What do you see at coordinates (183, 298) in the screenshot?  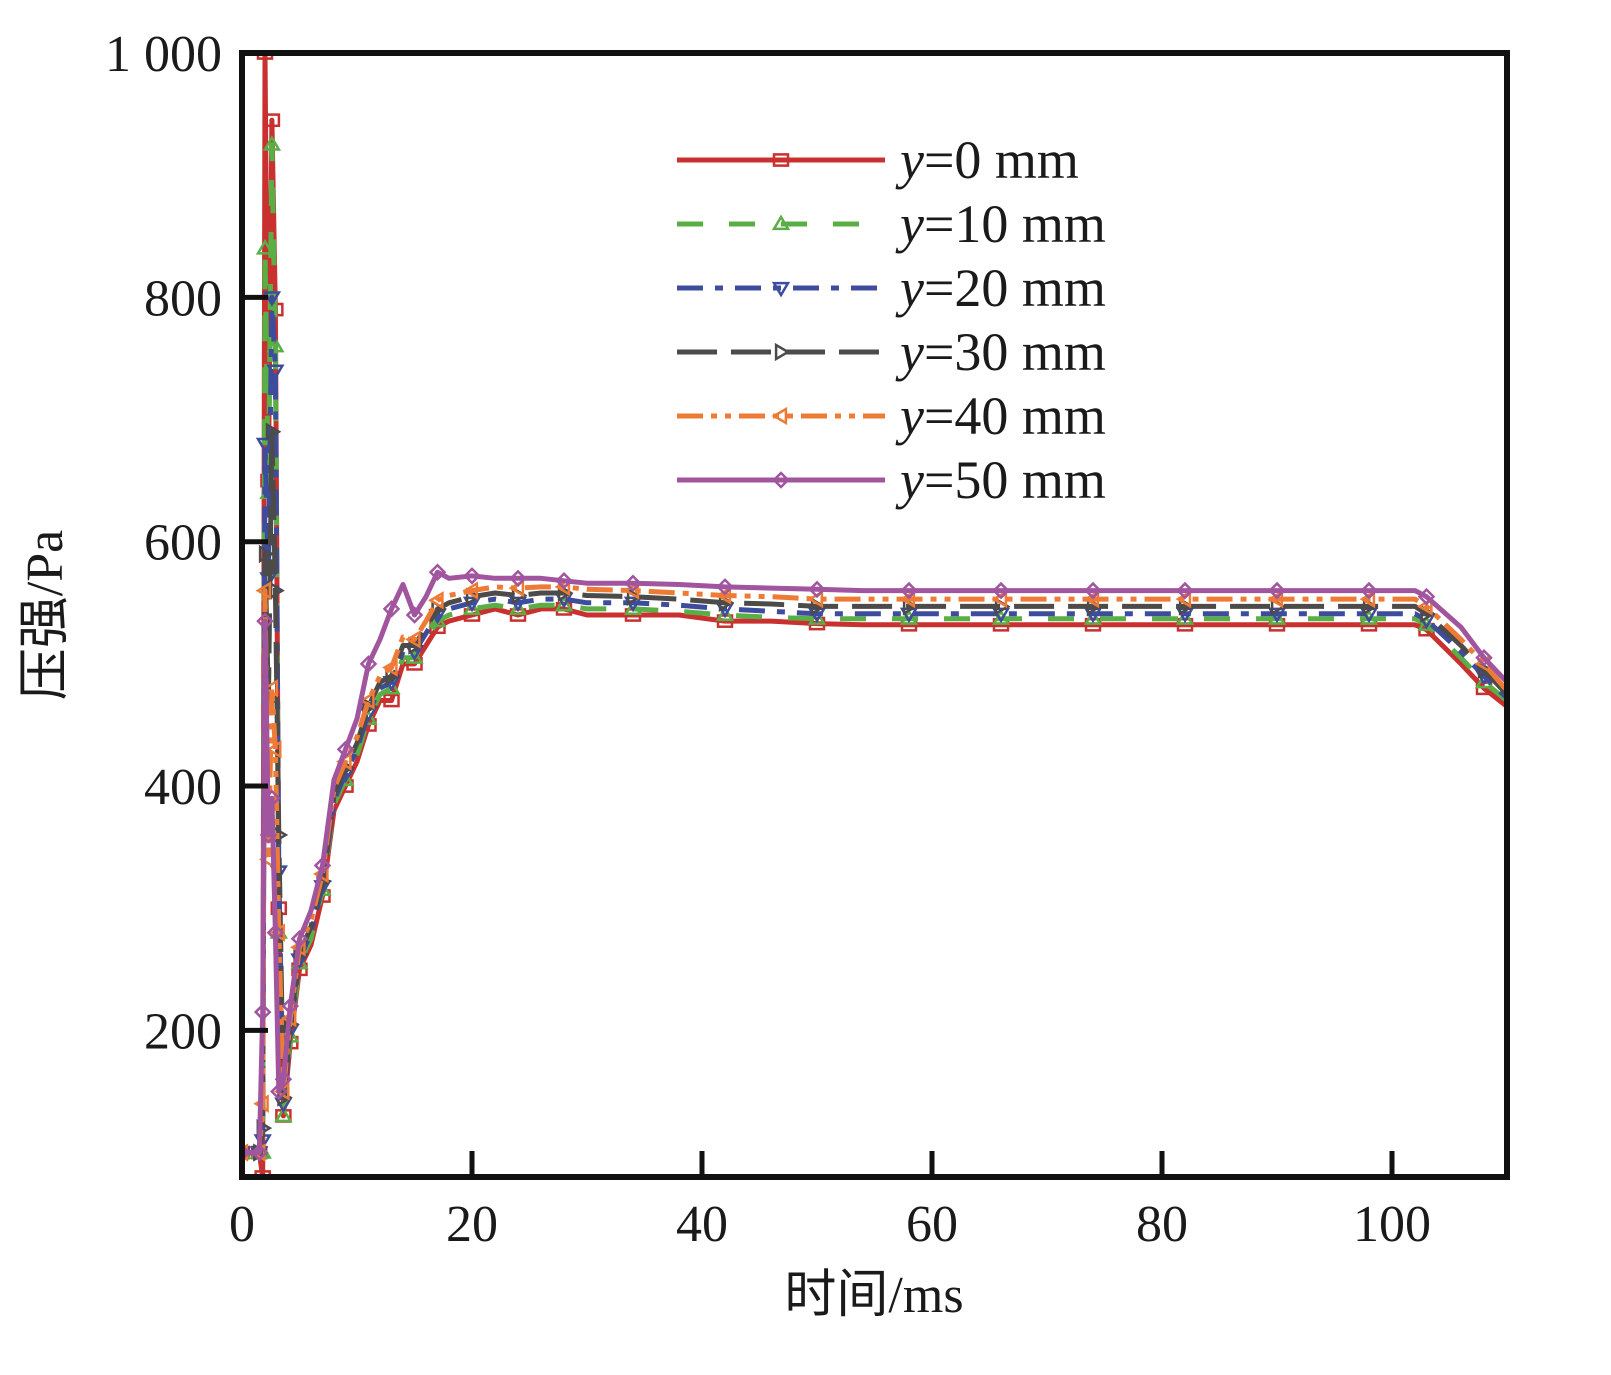 I see `y-tick-label: 800` at bounding box center [183, 298].